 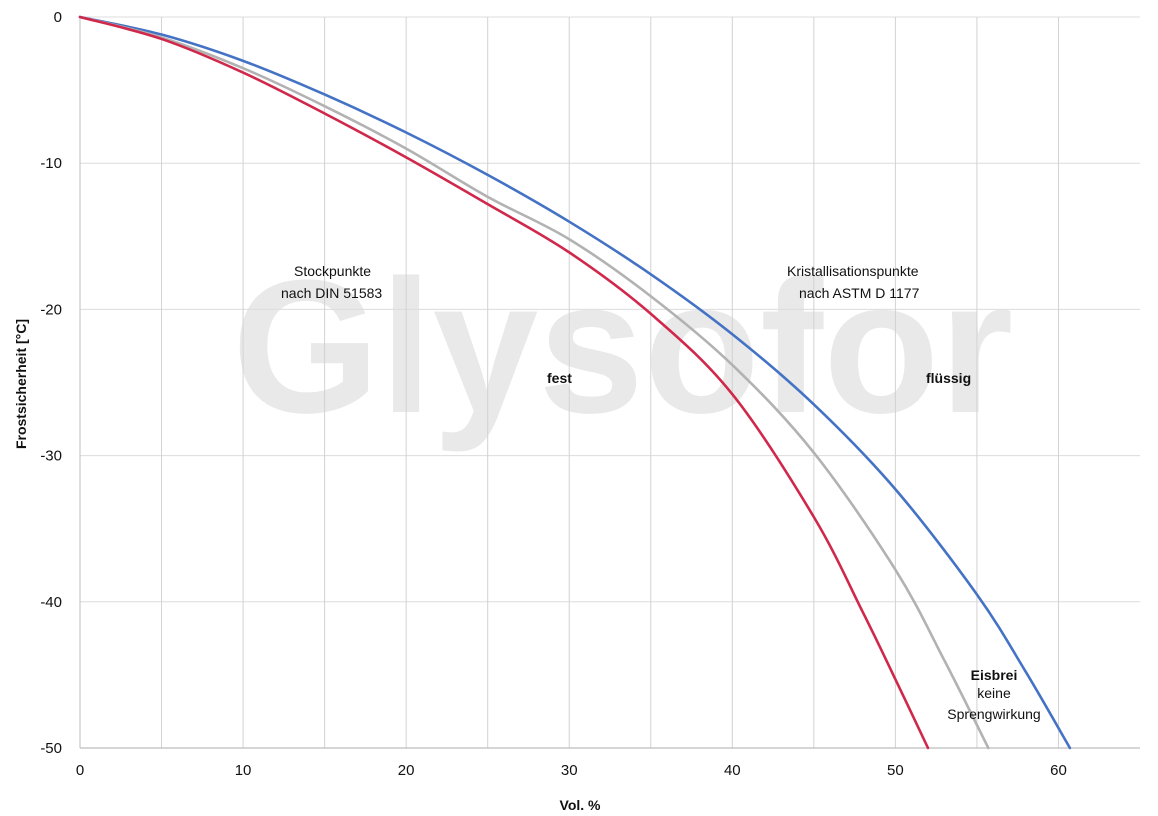 I want to click on annotation-stockpunkte-line1: Stockpunkte, so click(x=332, y=271).